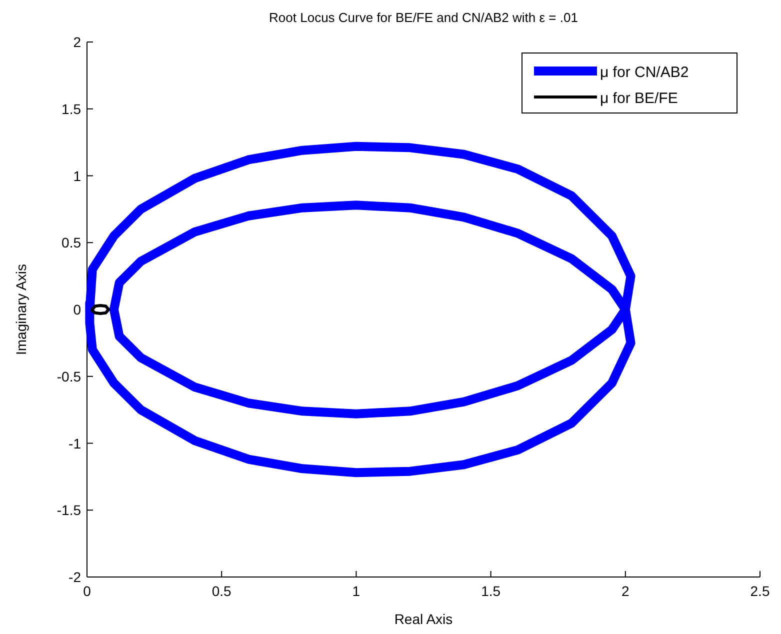 The width and height of the screenshot is (781, 634). Describe the element at coordinates (423, 619) in the screenshot. I see `x-axis-title: Real Axis` at that location.